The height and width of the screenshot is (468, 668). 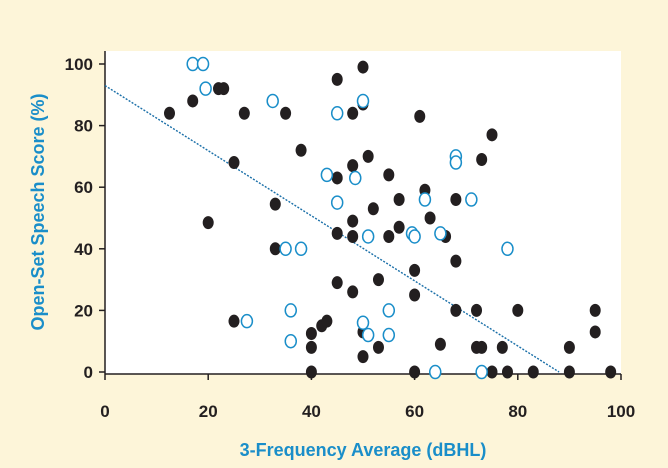 I want to click on y-tick-label: 20, so click(x=83, y=310).